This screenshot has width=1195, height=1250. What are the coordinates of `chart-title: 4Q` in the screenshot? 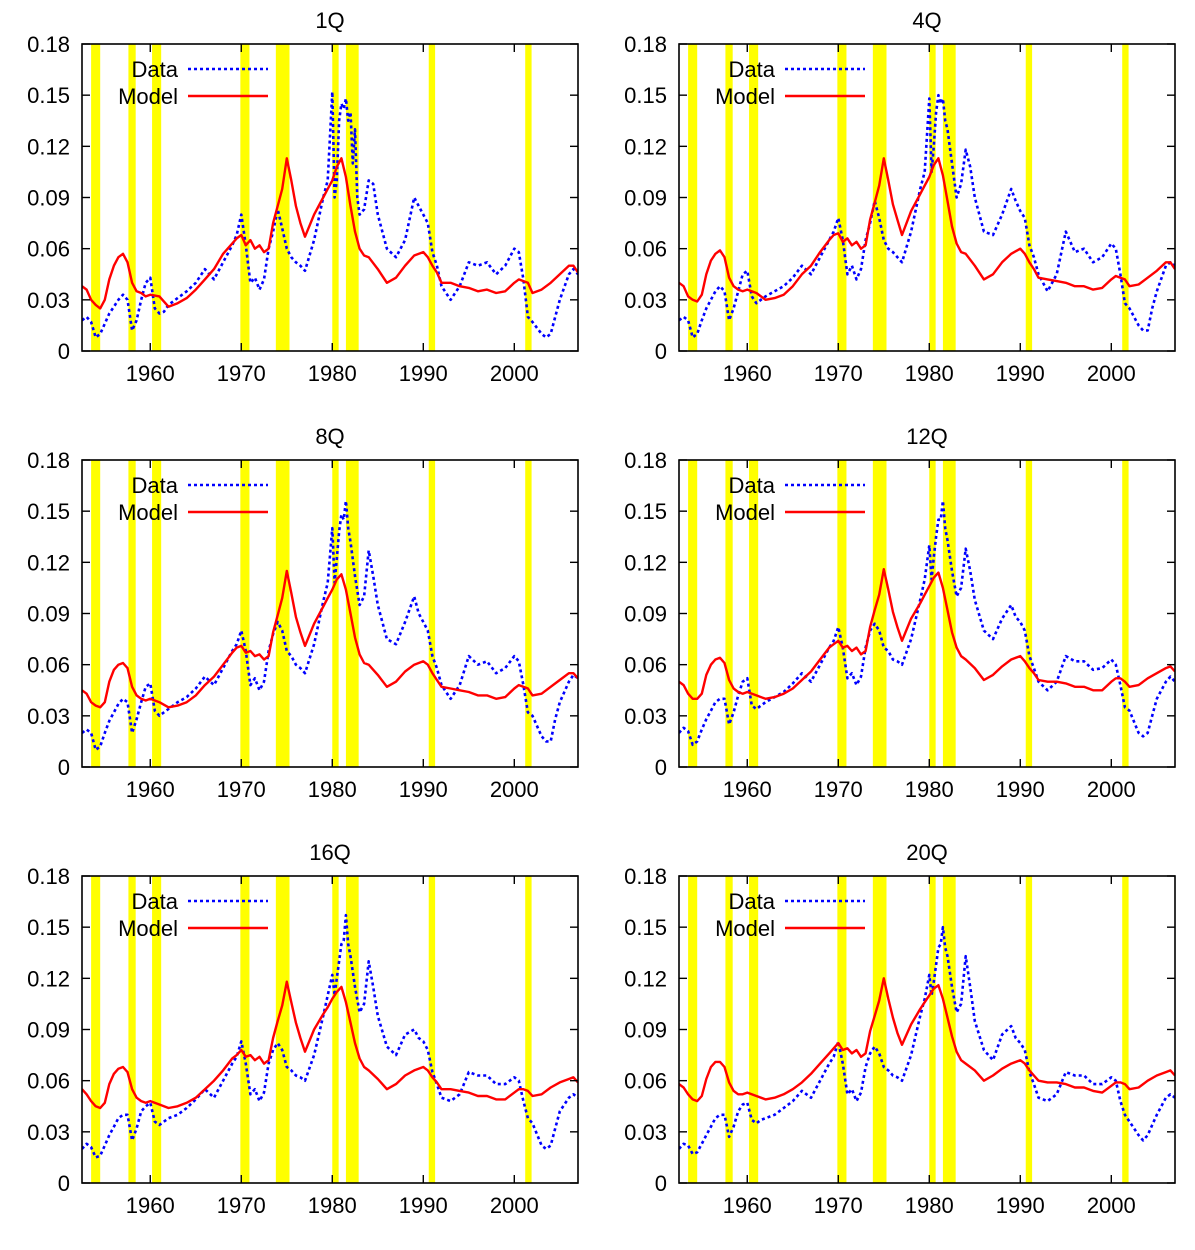 It's located at (926, 20).